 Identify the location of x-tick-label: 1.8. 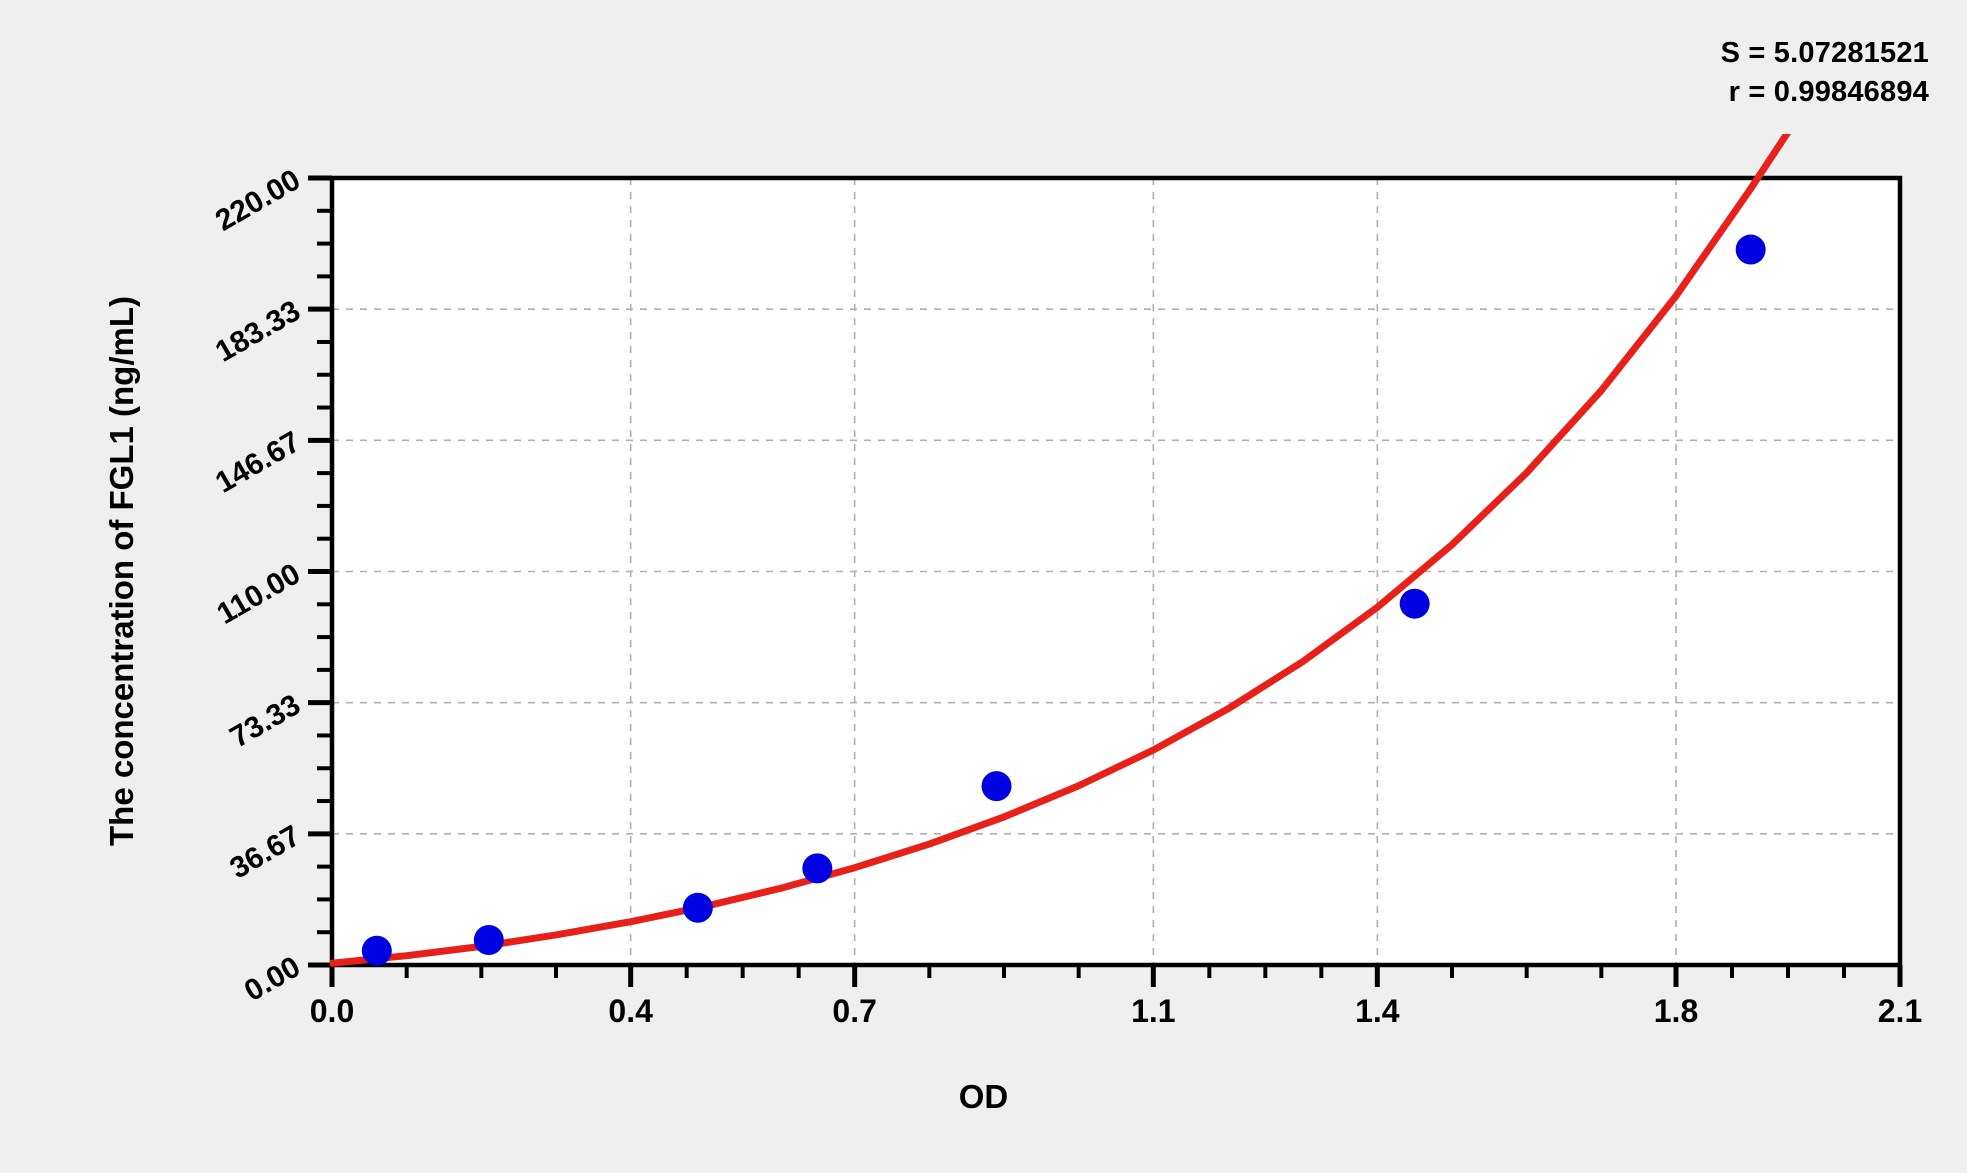
(1676, 1011).